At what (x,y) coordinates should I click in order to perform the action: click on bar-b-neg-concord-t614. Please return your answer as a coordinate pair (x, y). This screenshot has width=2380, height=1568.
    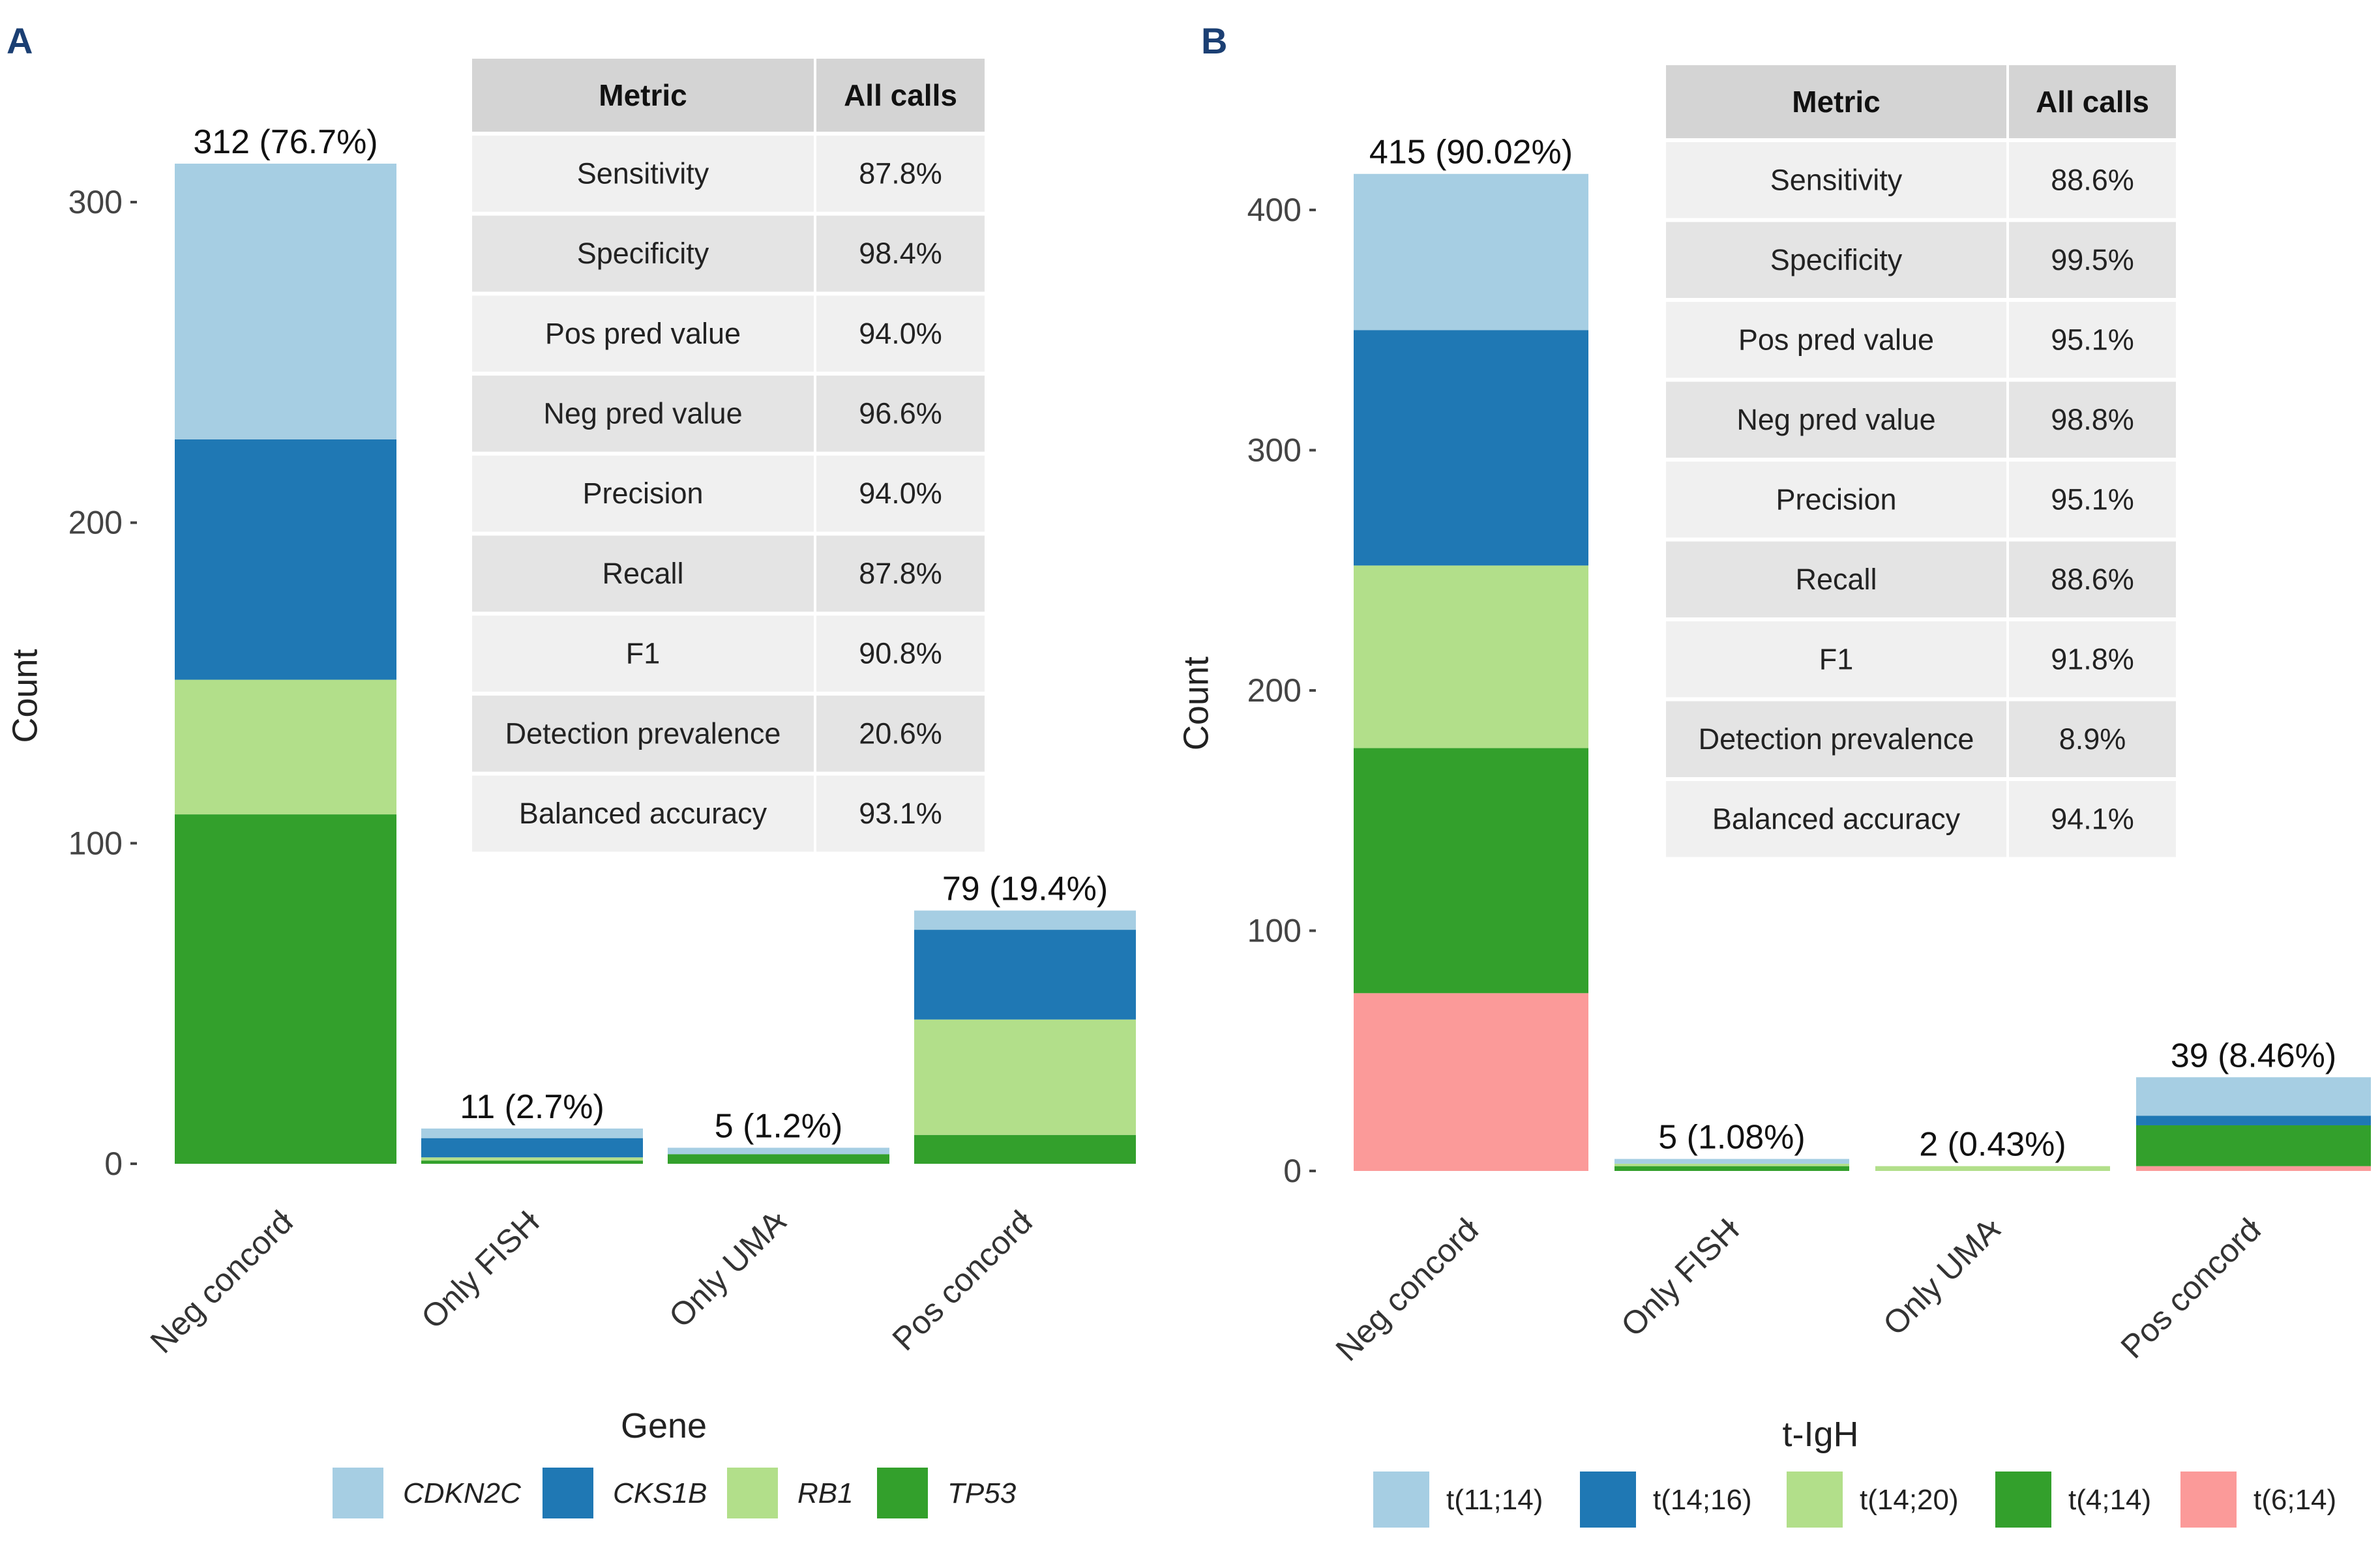
    Looking at the image, I should click on (1471, 1082).